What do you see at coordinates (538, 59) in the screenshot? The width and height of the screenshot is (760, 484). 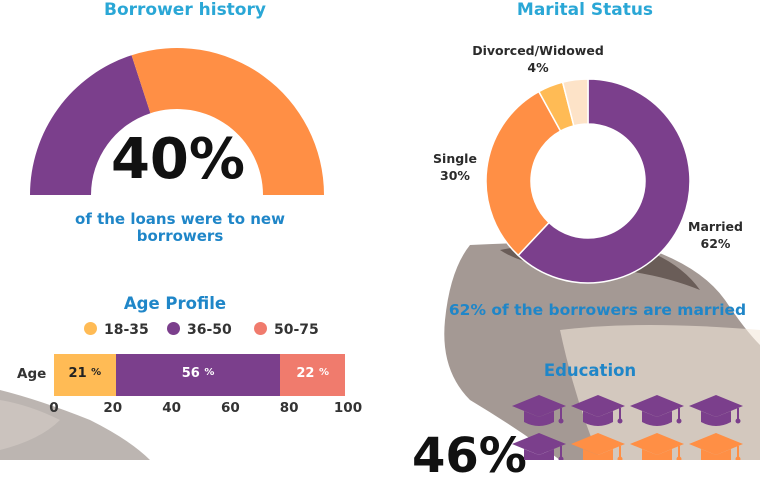 I see `label-divorced: Divorced/Widowed 4%` at bounding box center [538, 59].